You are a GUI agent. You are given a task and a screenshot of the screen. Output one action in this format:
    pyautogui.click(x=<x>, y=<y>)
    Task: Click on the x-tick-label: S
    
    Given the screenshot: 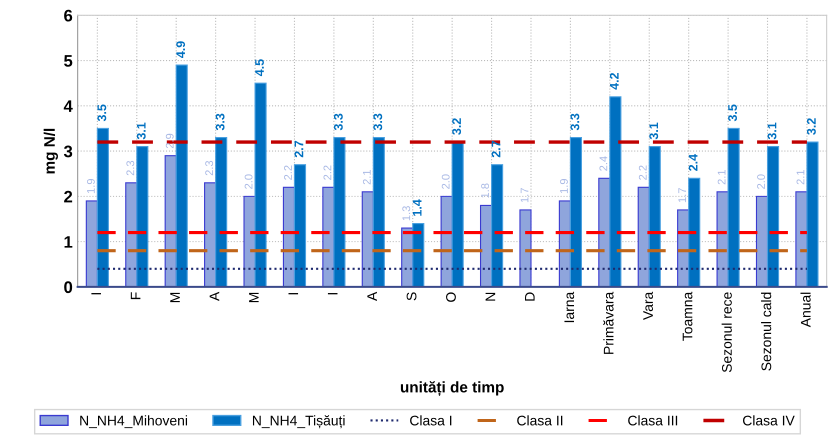 What is the action you would take?
    pyautogui.click(x=411, y=296)
    